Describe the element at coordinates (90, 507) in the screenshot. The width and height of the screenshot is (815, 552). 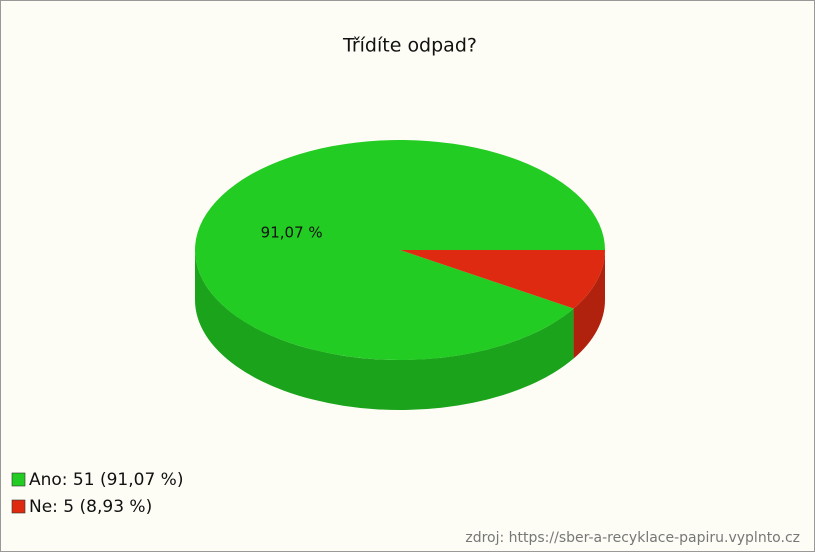
I see `legend-label: Ne: 5 (8,93 %)` at that location.